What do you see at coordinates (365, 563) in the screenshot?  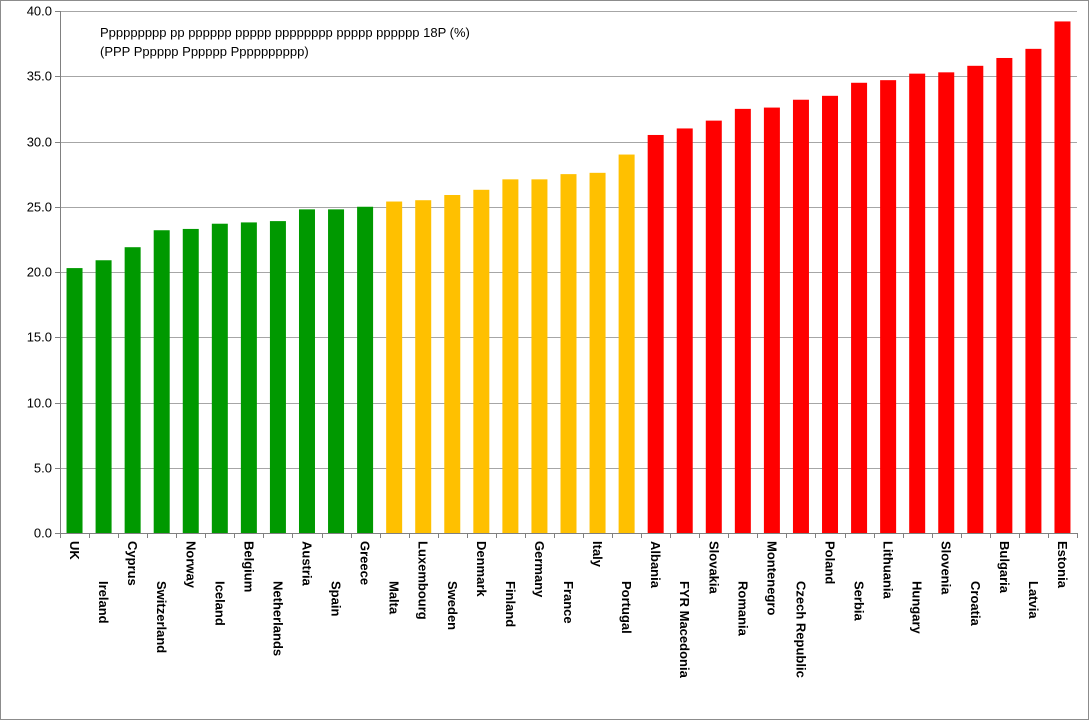 I see `x-tick-label: Greece` at bounding box center [365, 563].